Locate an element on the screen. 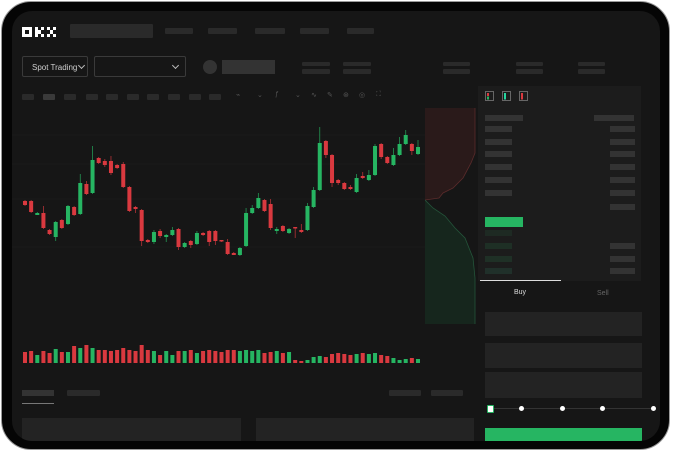  camera-icon: ◎ is located at coordinates (362, 95).